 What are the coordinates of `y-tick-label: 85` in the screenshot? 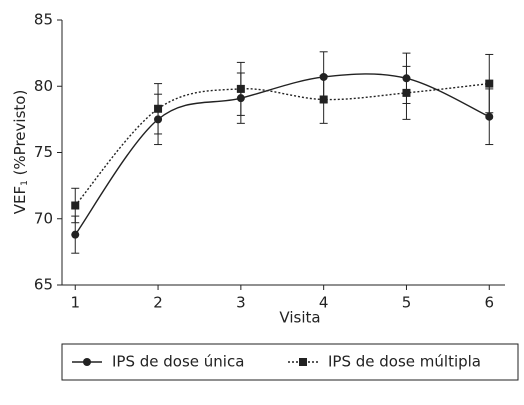 It's located at (43, 20).